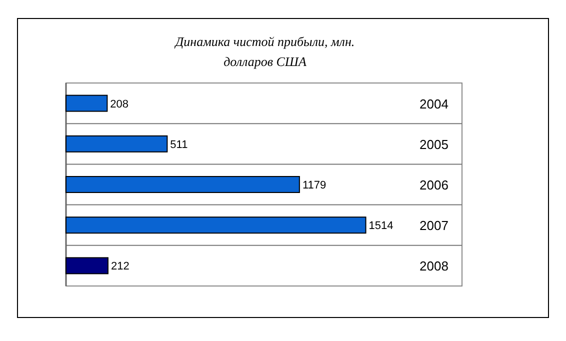  What do you see at coordinates (314, 186) in the screenshot?
I see `data-label: 1179` at bounding box center [314, 186].